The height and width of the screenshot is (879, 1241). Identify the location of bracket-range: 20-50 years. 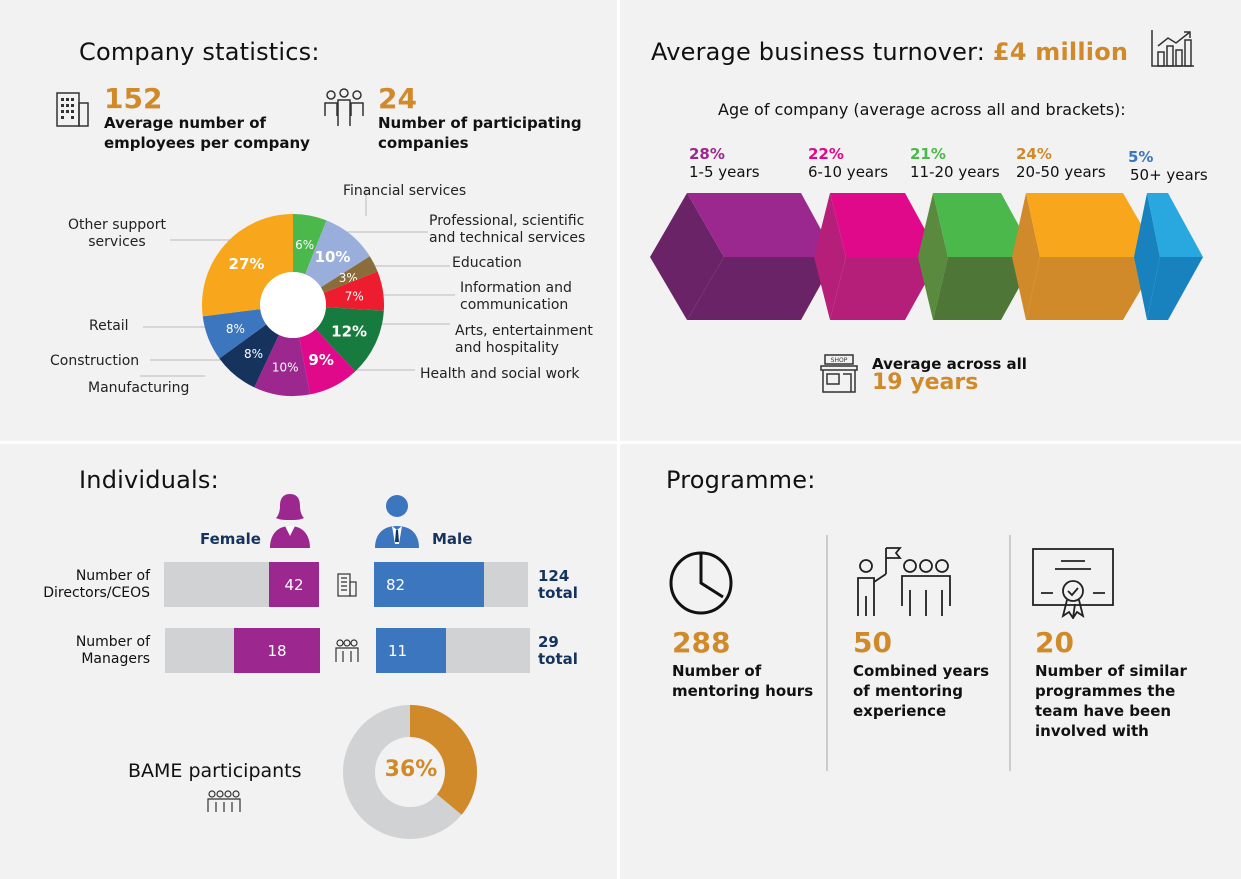
(1061, 172).